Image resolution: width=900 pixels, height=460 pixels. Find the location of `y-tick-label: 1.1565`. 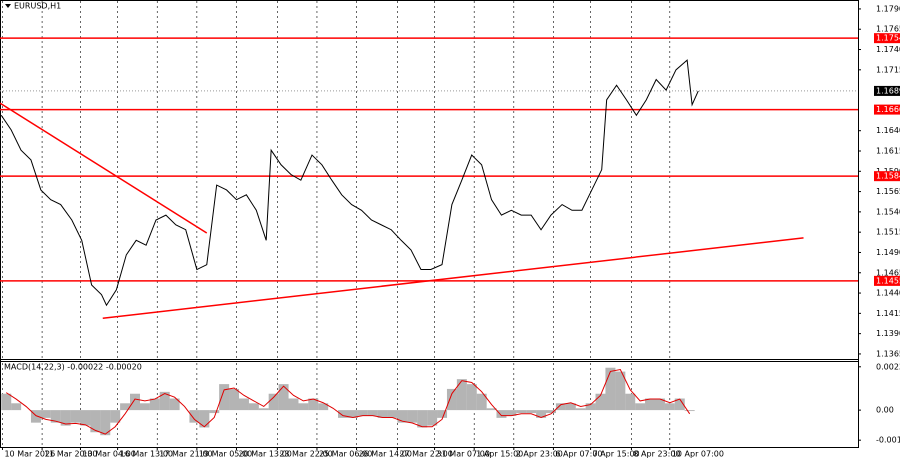

y-tick-label: 1.1565 is located at coordinates (888, 191).